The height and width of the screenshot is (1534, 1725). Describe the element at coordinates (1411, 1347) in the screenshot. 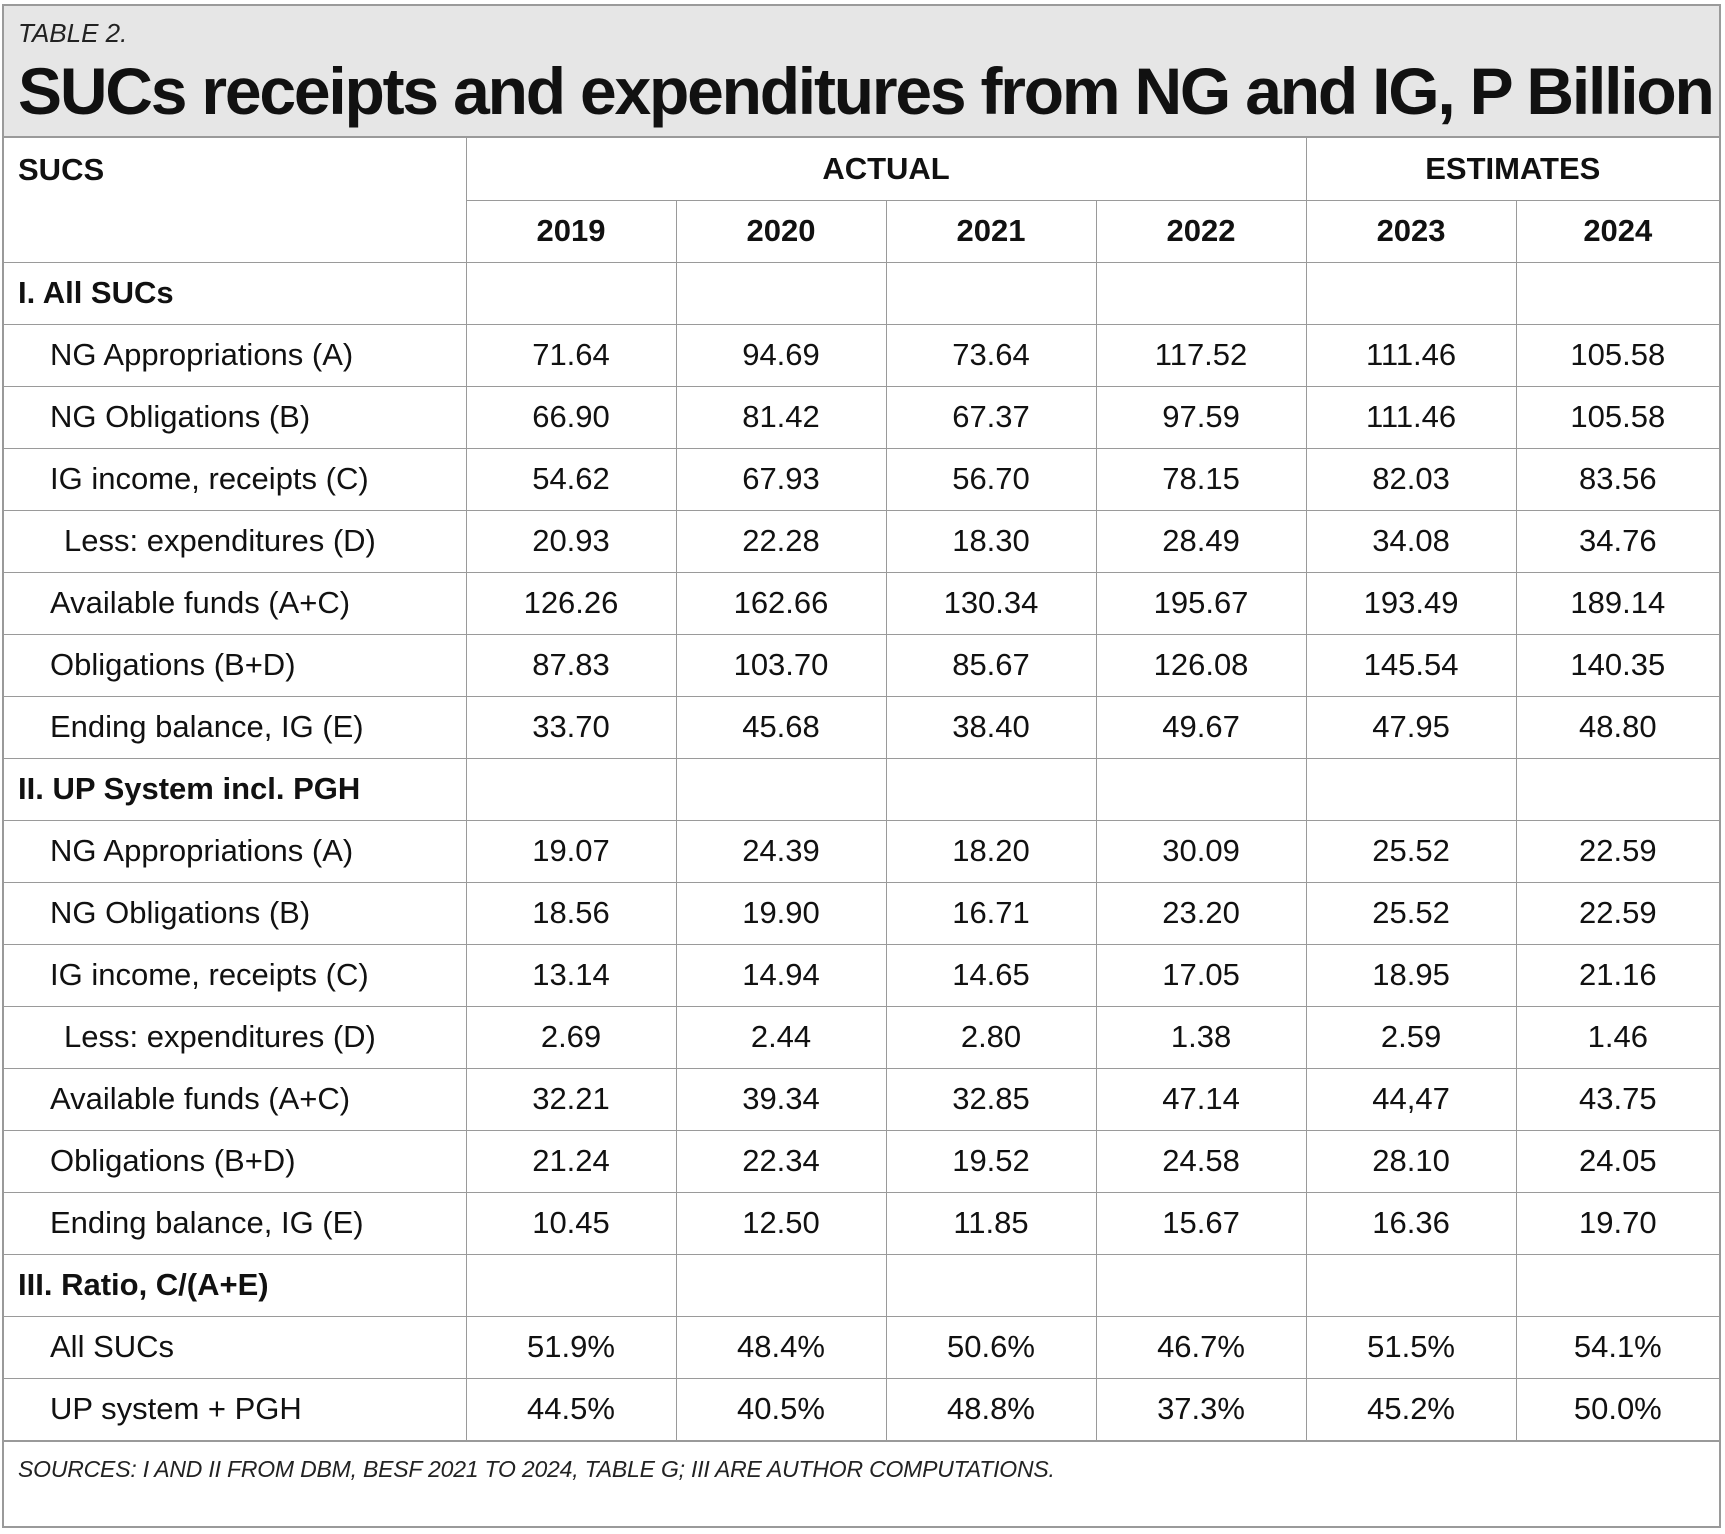

I see `value-cell: 51.5%` at that location.